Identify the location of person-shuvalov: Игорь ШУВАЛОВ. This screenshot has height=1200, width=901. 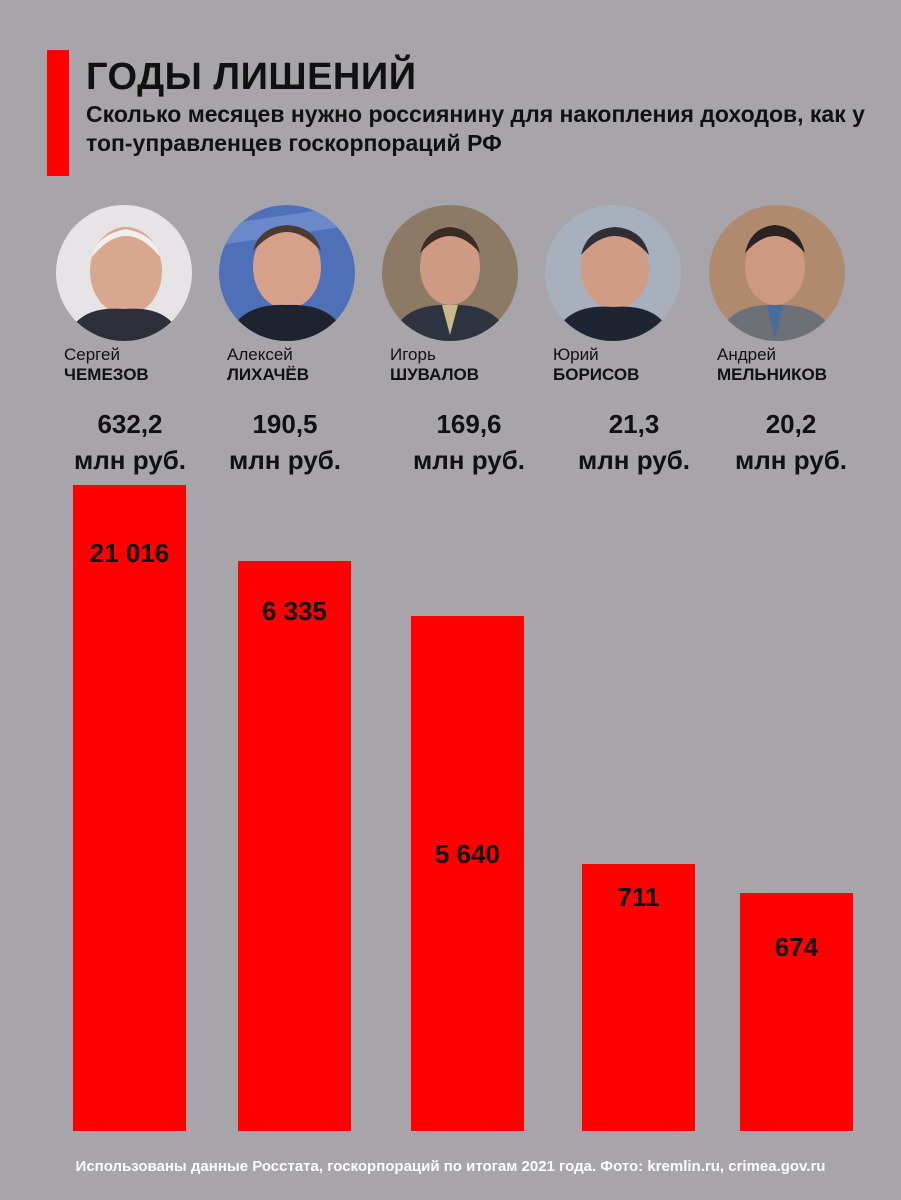
(450, 295).